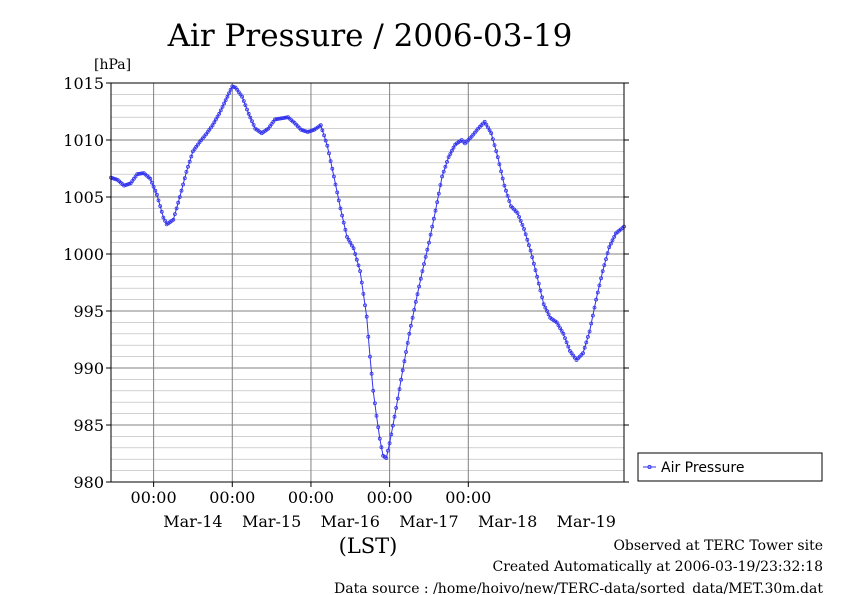 This screenshot has height=595, width=842. I want to click on legend: Air Pressure, so click(730, 467).